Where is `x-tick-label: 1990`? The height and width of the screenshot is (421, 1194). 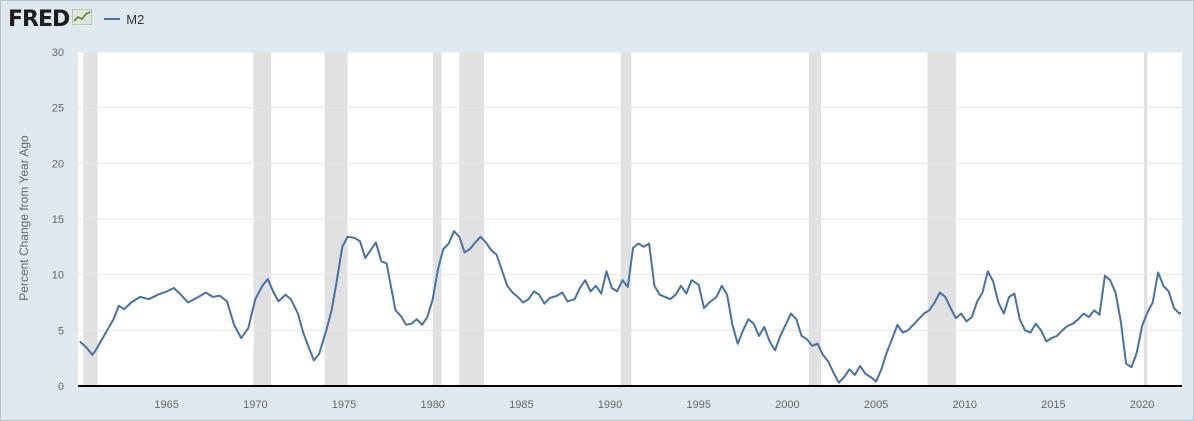
x-tick-label: 1990 is located at coordinates (610, 405).